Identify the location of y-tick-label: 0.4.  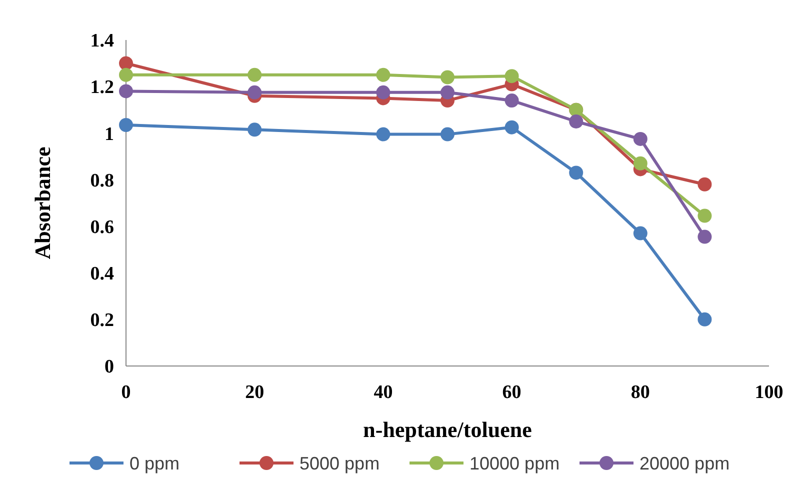
(102, 274).